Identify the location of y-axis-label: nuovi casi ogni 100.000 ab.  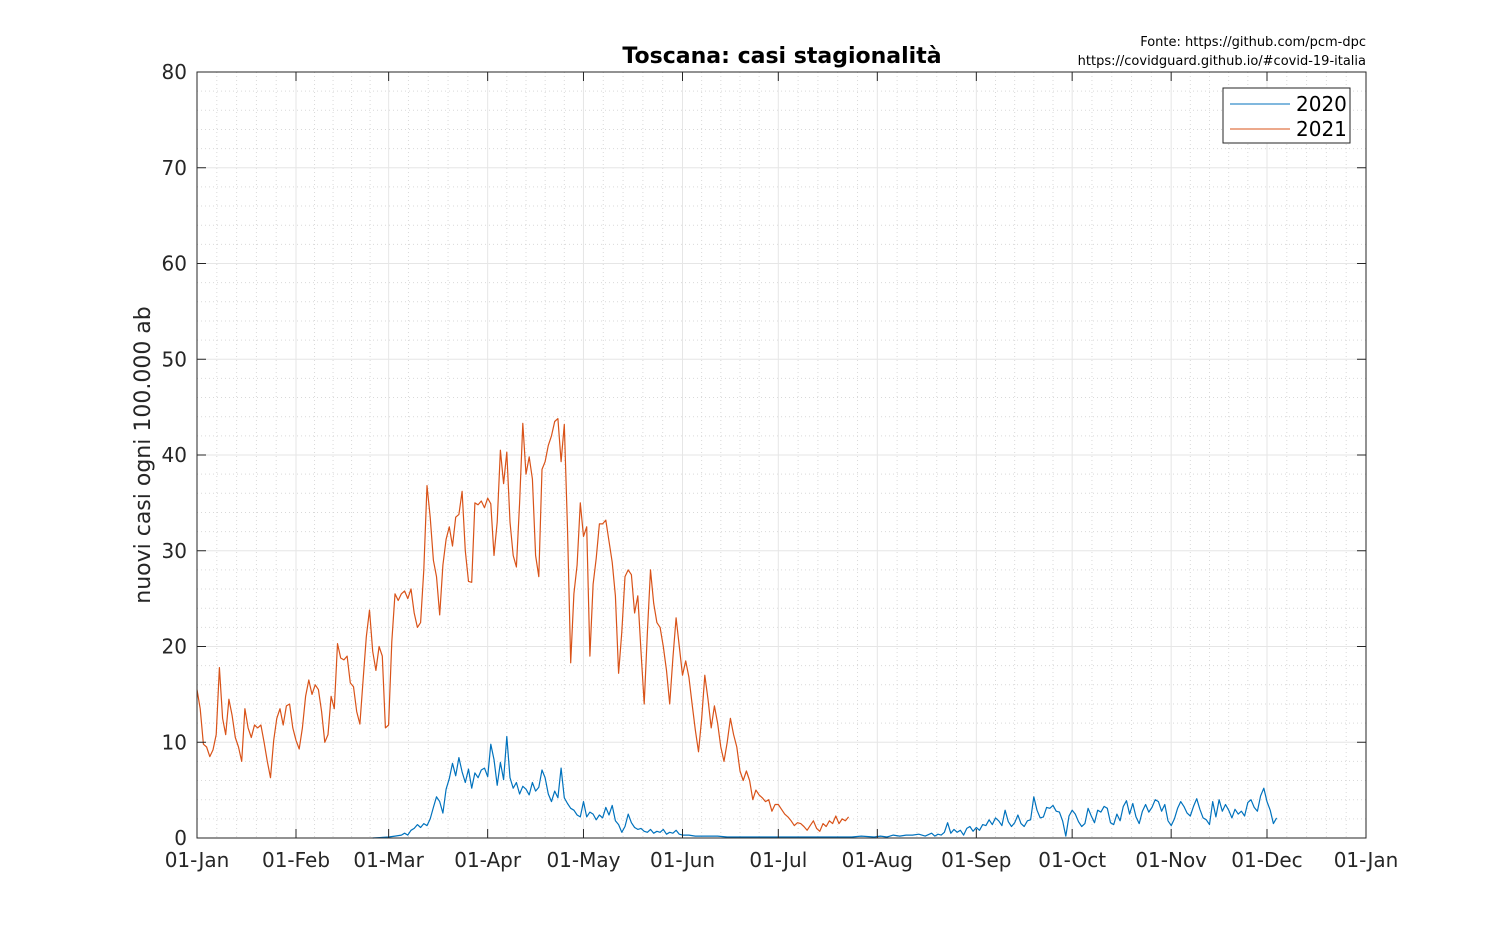
(143, 455).